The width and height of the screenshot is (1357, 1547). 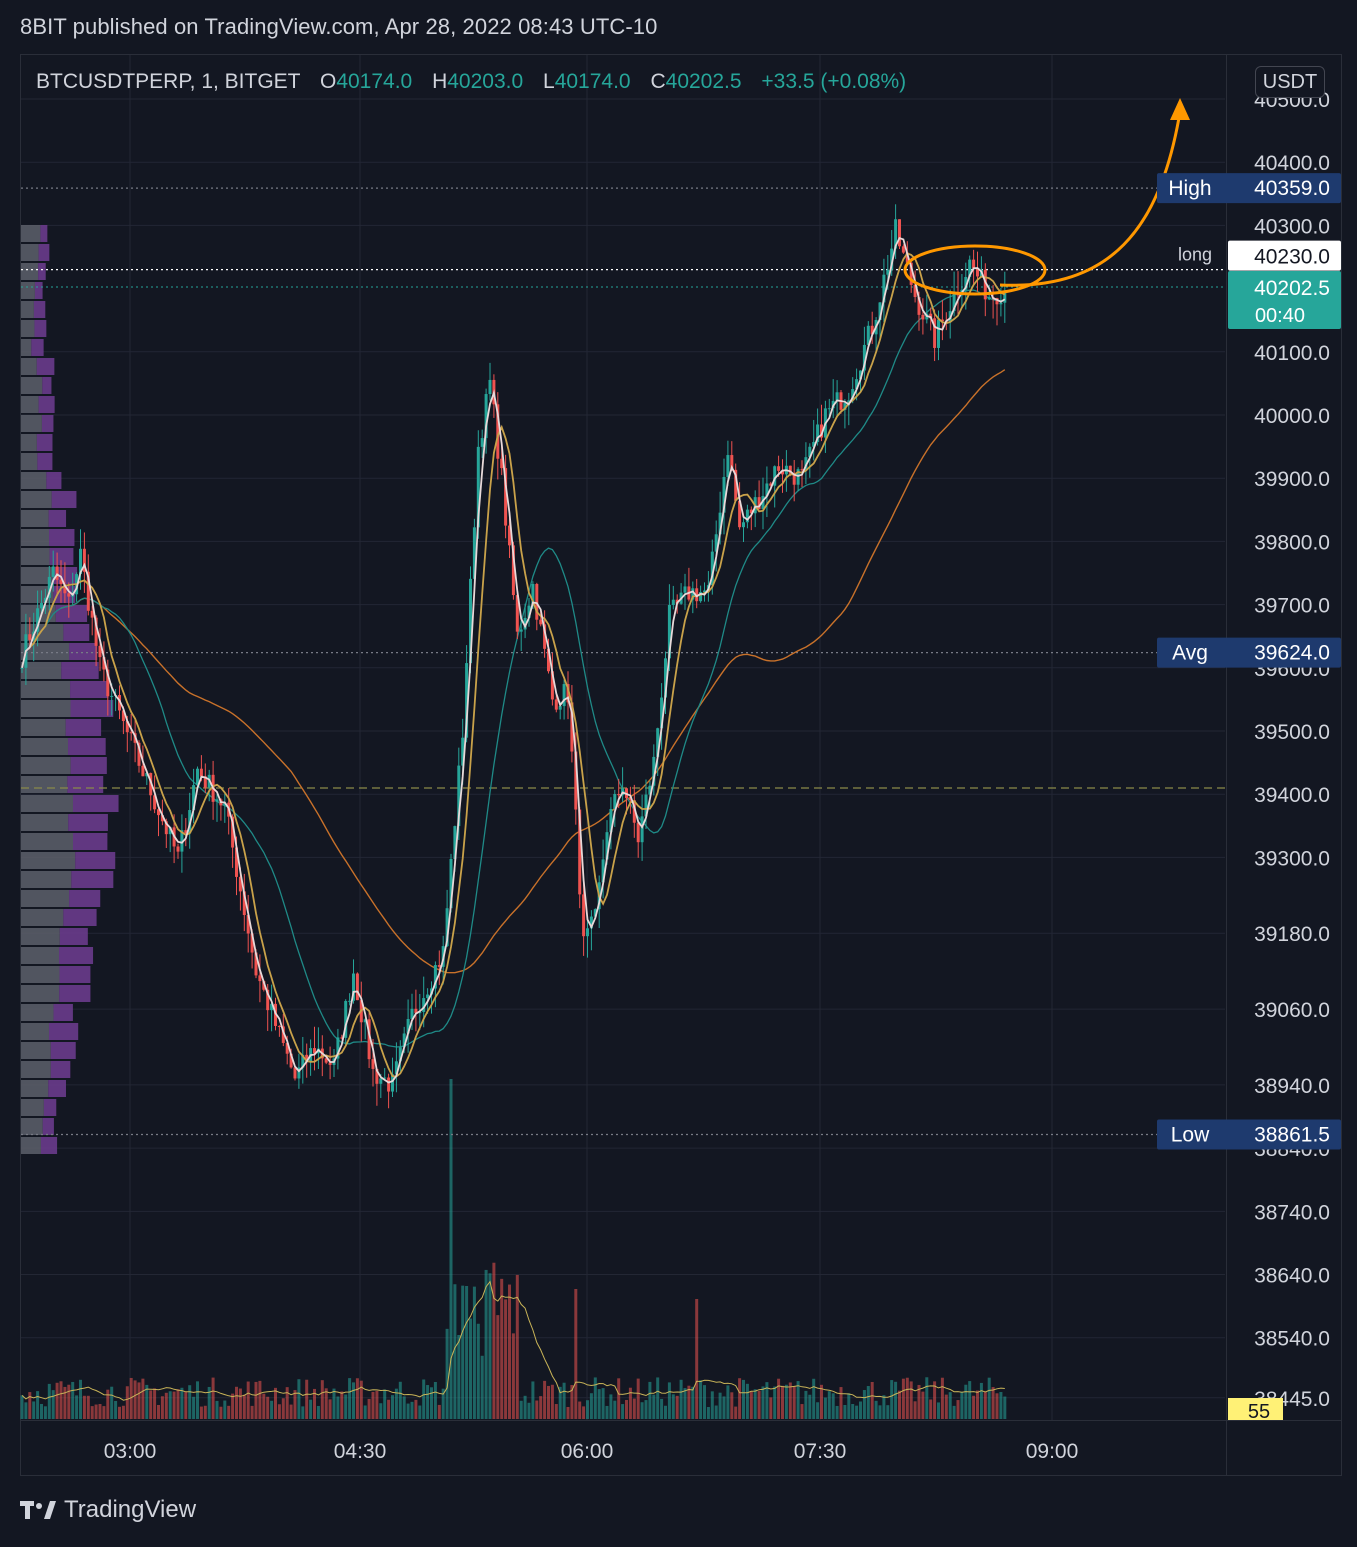 What do you see at coordinates (1090, 199) in the screenshot?
I see `annotation-arrow` at bounding box center [1090, 199].